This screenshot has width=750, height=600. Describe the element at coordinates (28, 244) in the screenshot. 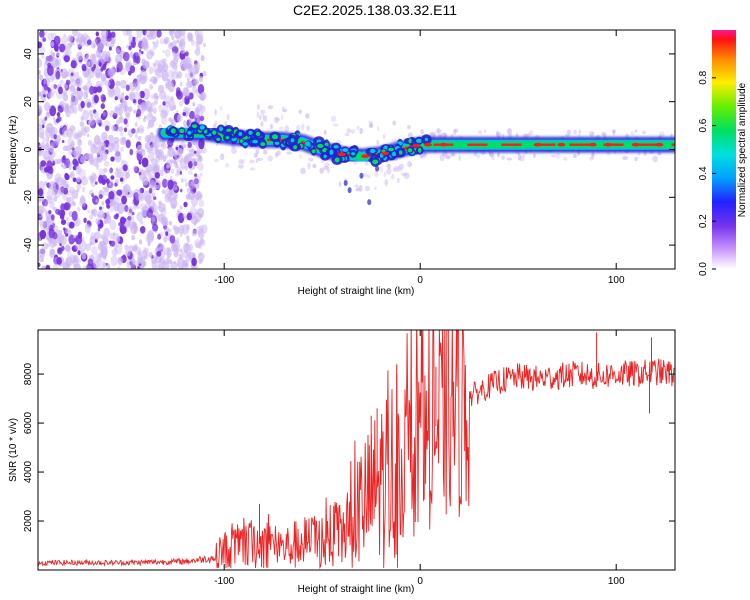

I see `spectrogram-y-tick-label: -40` at that location.